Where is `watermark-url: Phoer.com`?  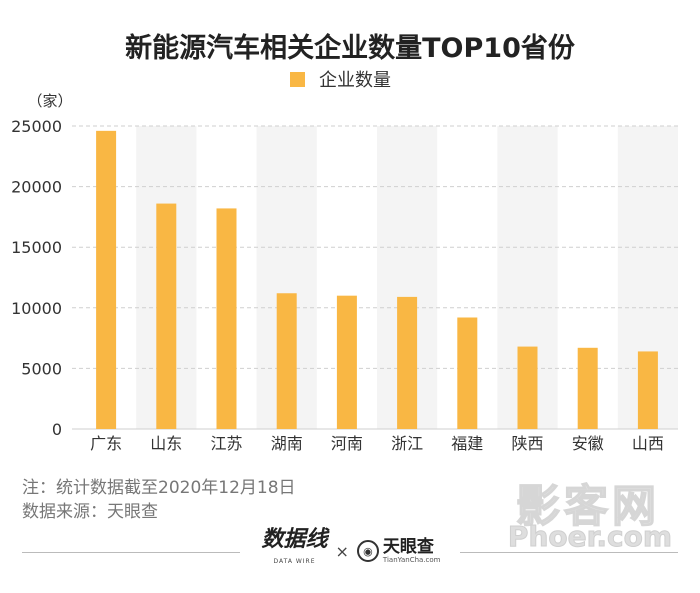 watermark-url: Phoer.com is located at coordinates (590, 537).